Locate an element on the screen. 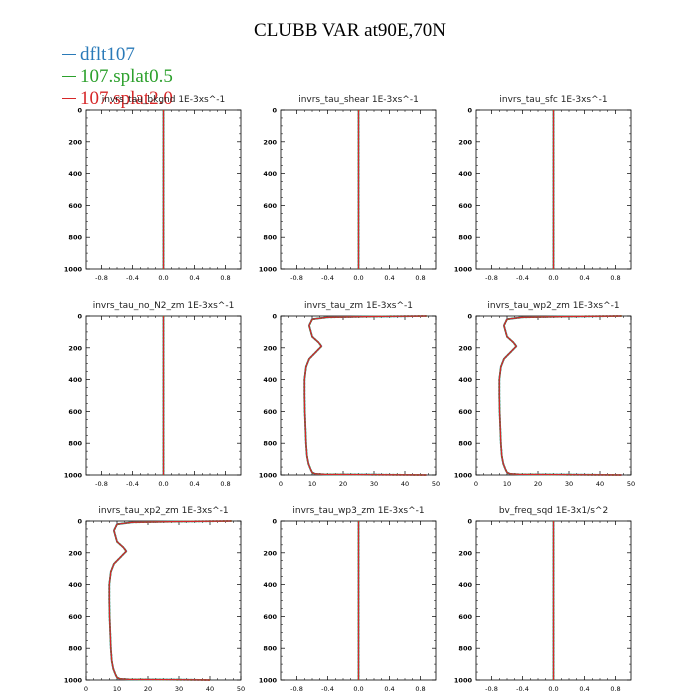  xtick-label-2-1: -0.4 is located at coordinates (522, 278).